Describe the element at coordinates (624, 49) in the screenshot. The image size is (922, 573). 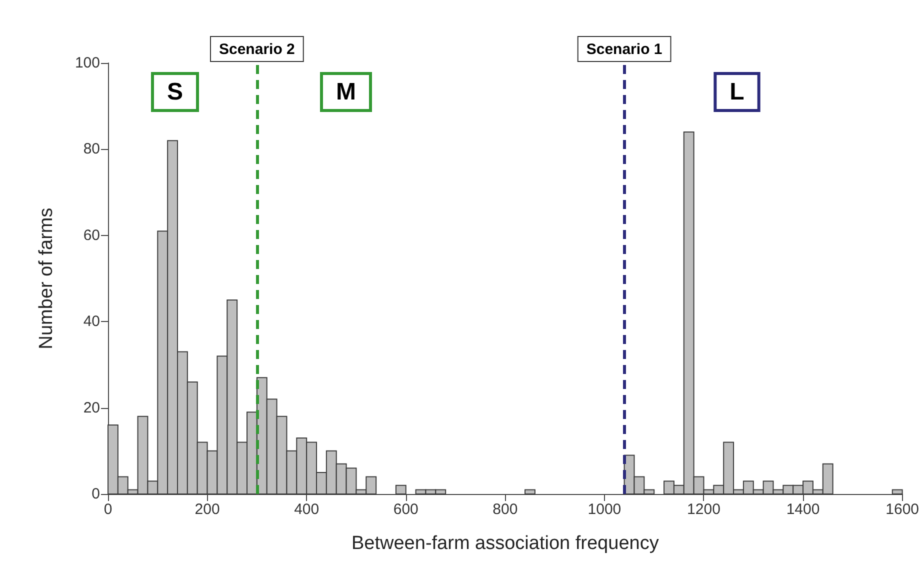
I see `ref-line-label: Scenario 1` at that location.